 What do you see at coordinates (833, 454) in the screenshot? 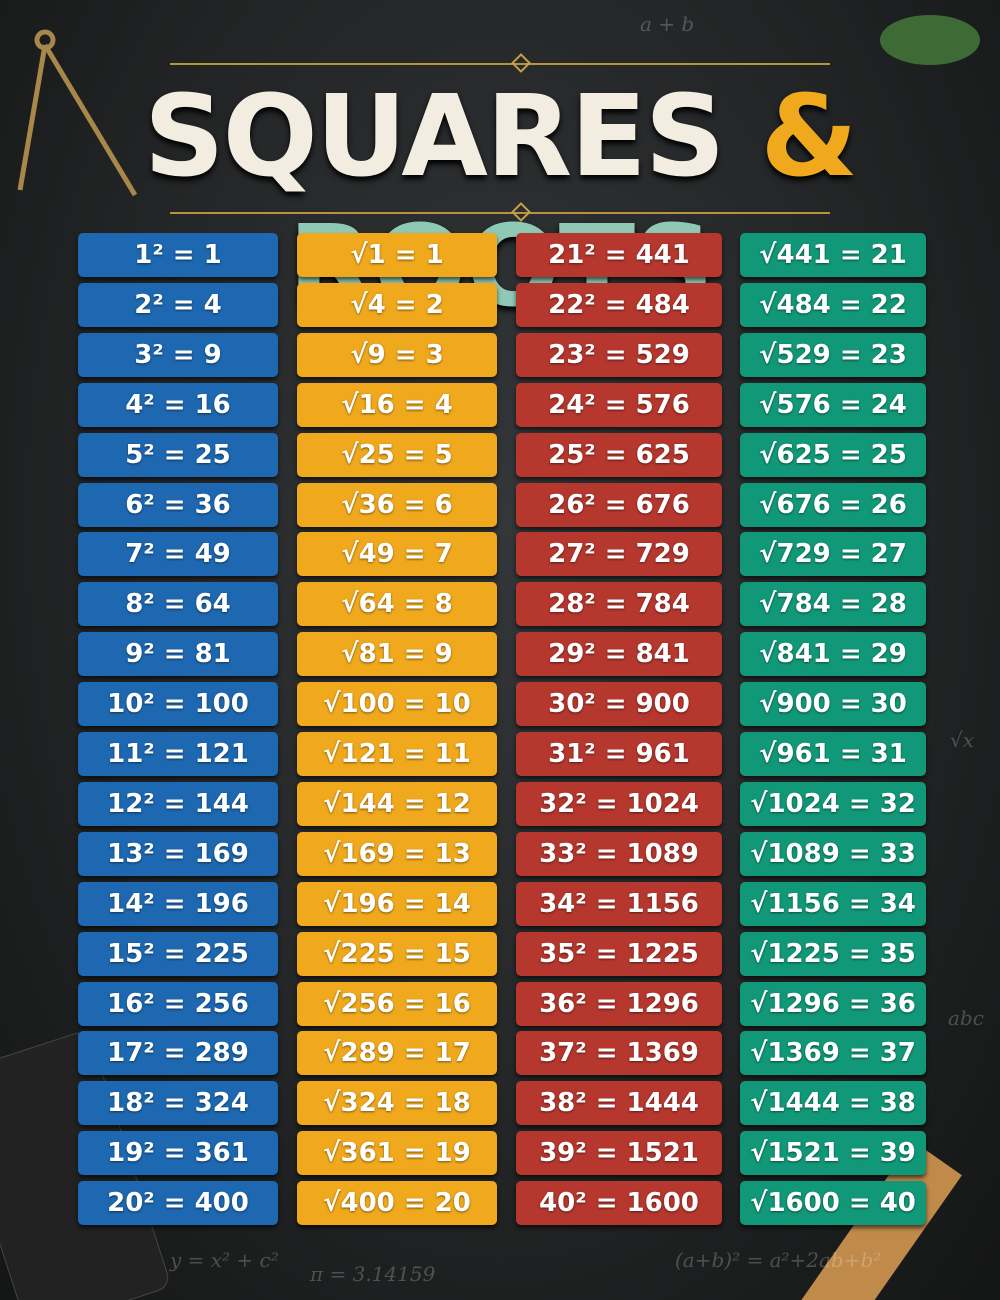
I see `tile: √625 = 25` at bounding box center [833, 454].